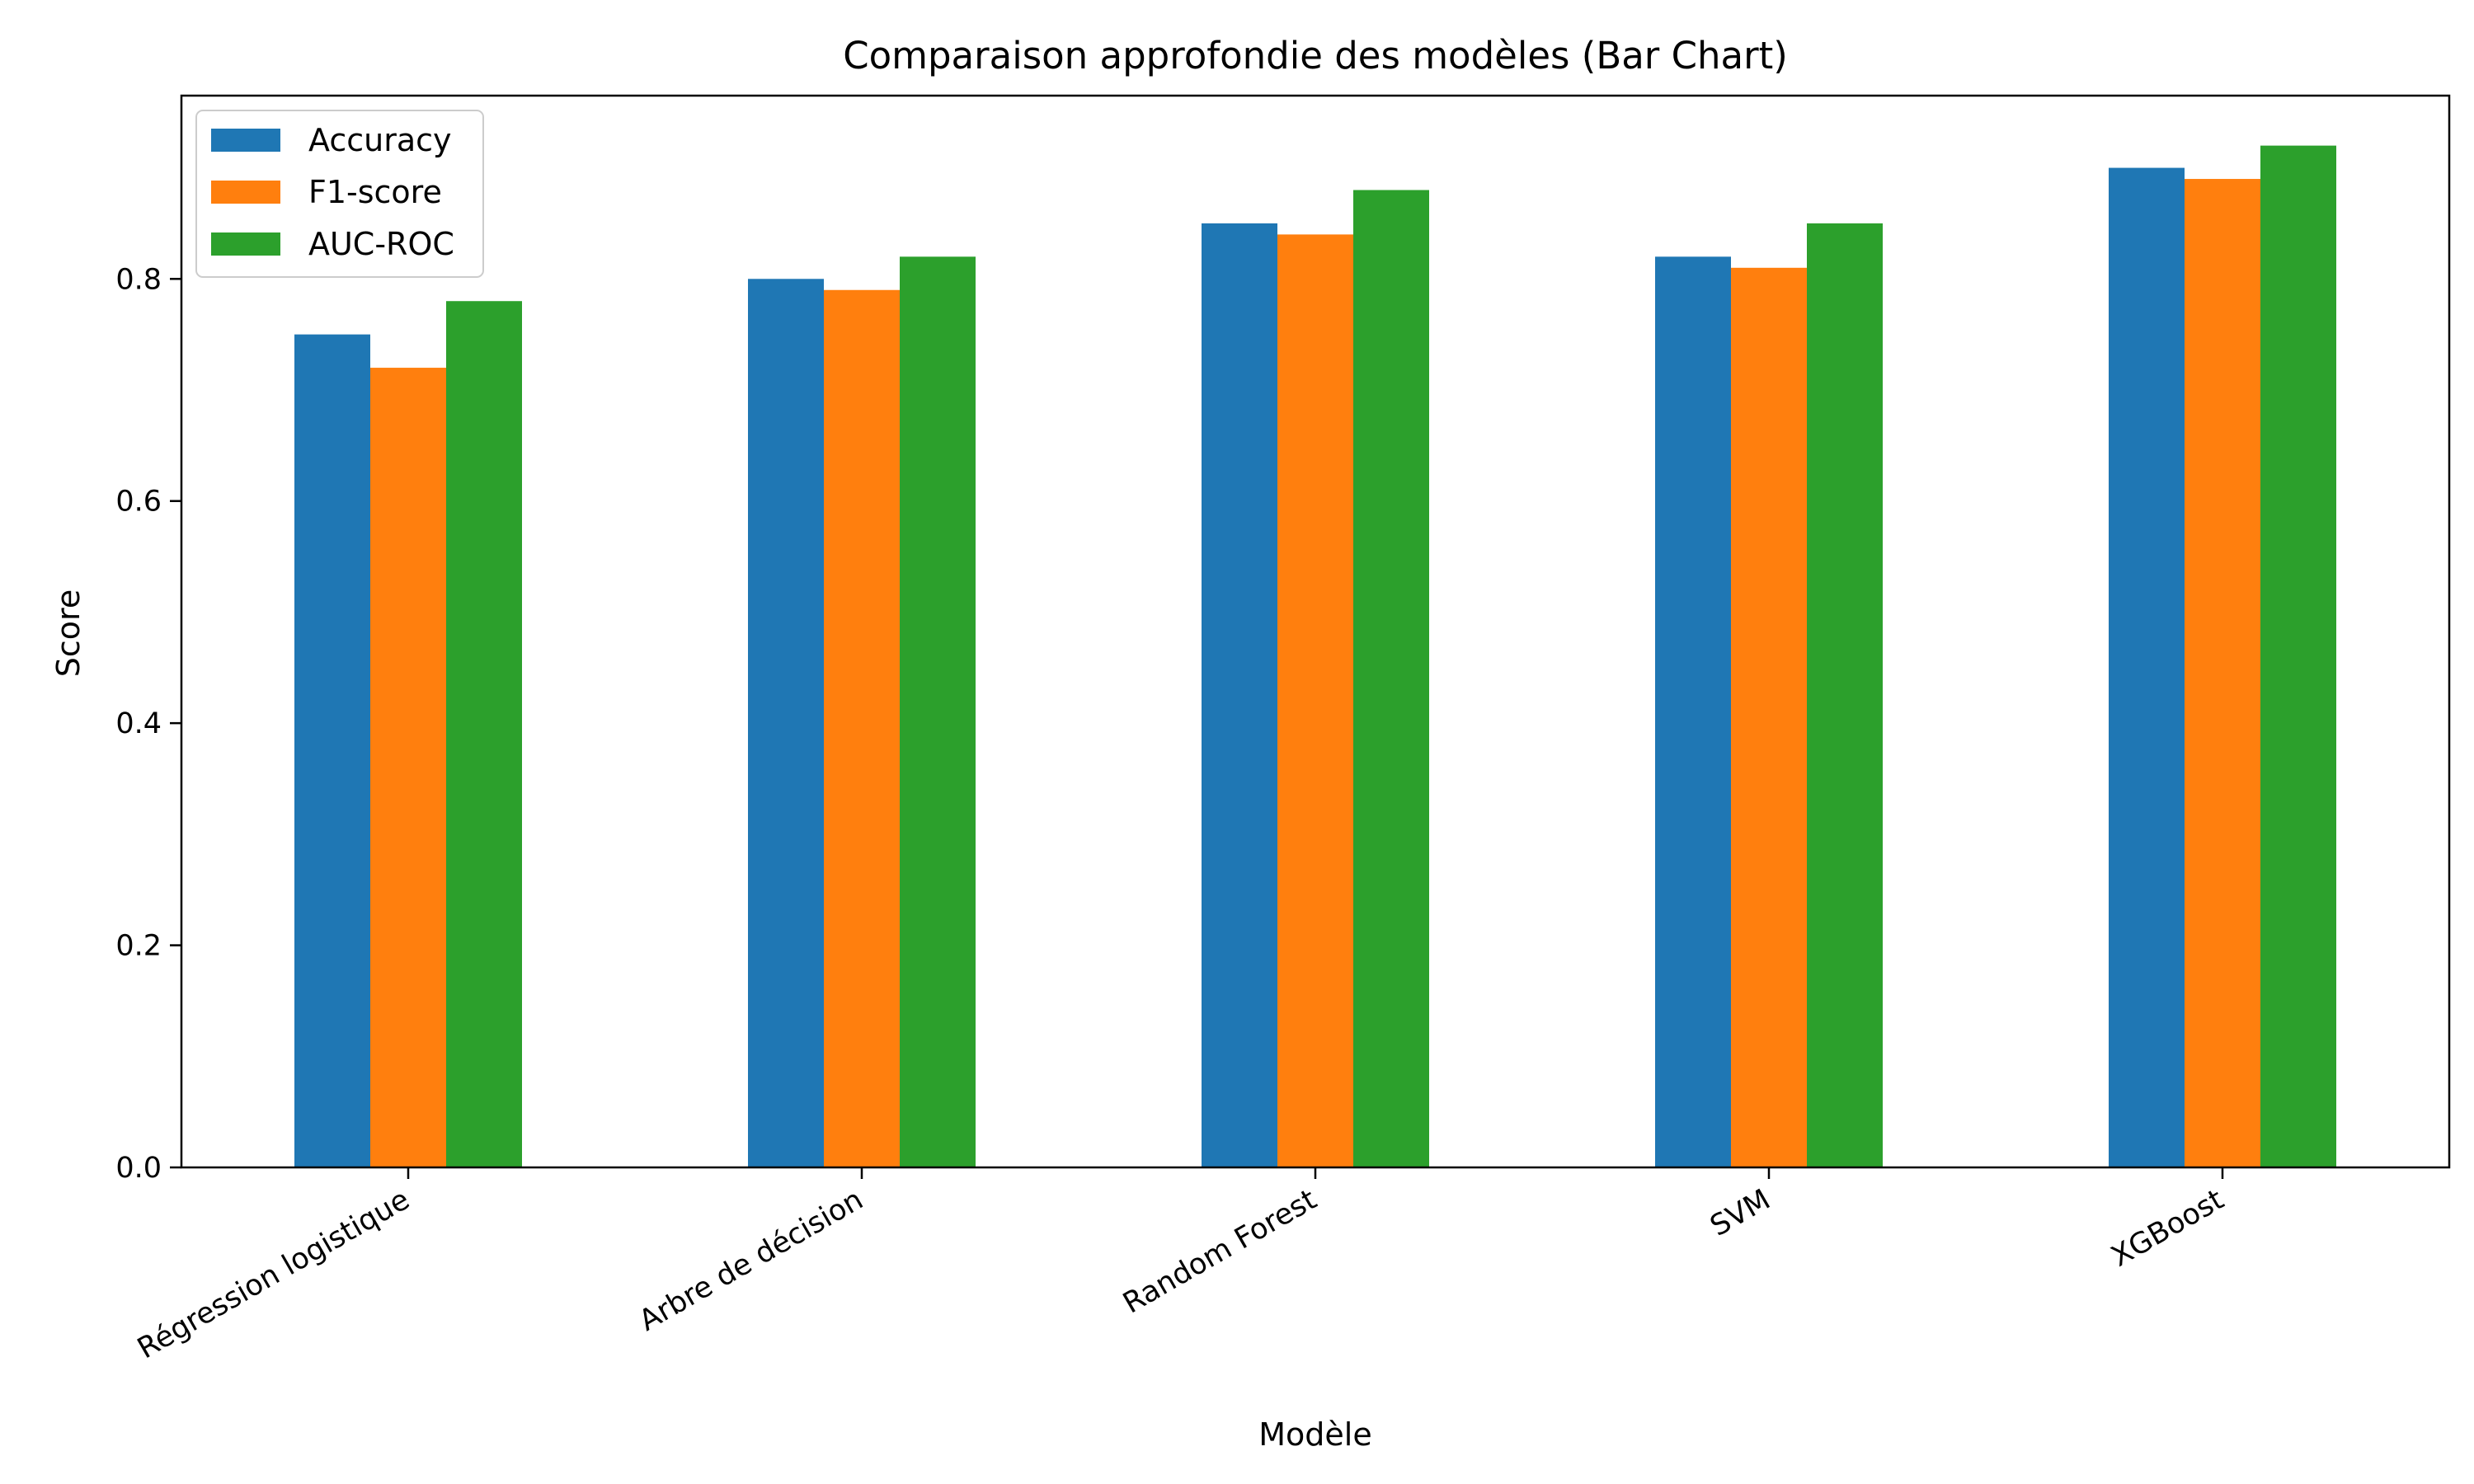 The width and height of the screenshot is (2474, 1484). Describe the element at coordinates (380, 140) in the screenshot. I see `legend-label: Accuracy` at that location.